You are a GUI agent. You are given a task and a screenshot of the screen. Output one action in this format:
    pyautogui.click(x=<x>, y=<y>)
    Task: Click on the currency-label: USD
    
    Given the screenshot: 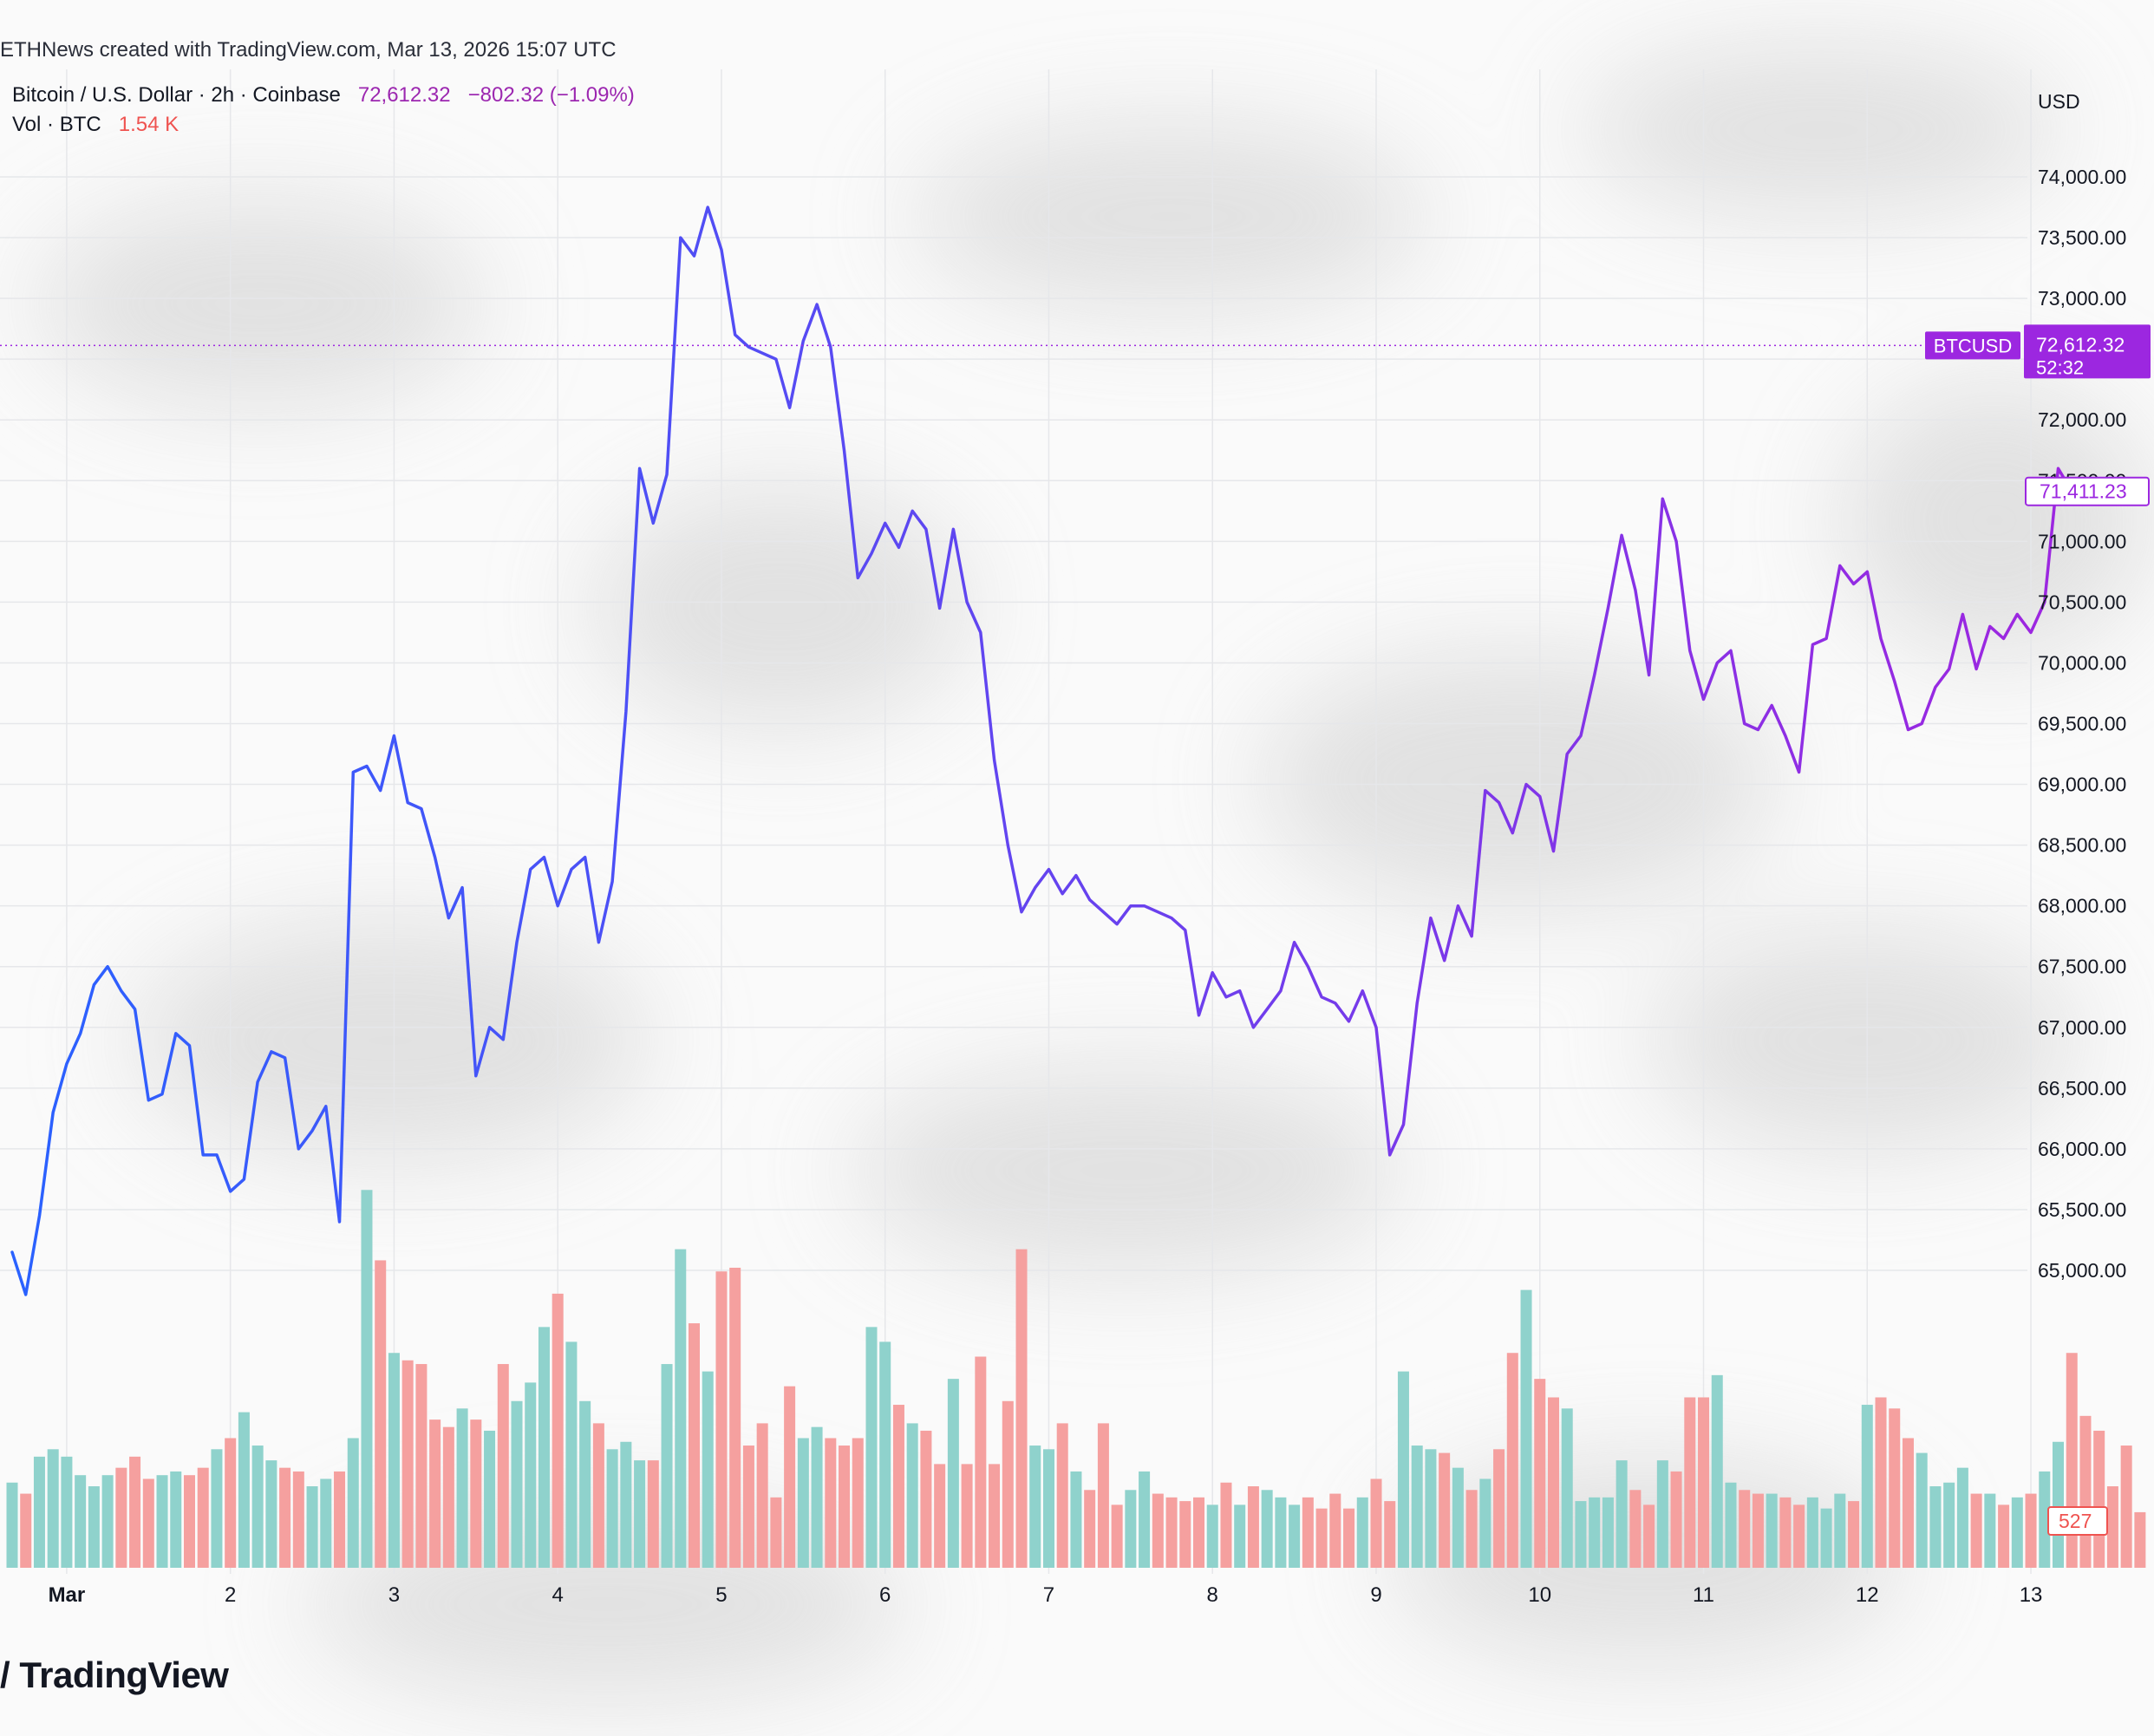 What is the action you would take?
    pyautogui.click(x=2059, y=101)
    